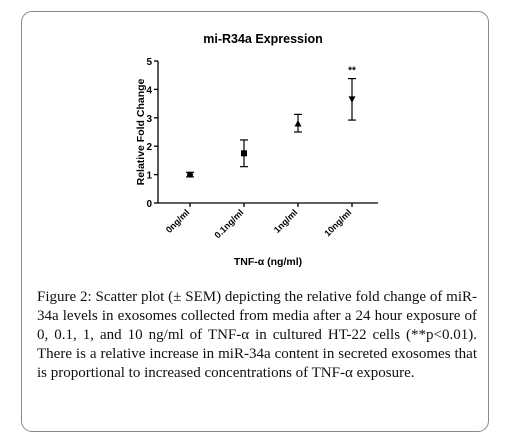 The height and width of the screenshot is (442, 509). Describe the element at coordinates (149, 204) in the screenshot. I see `y-tick-label: 0` at that location.